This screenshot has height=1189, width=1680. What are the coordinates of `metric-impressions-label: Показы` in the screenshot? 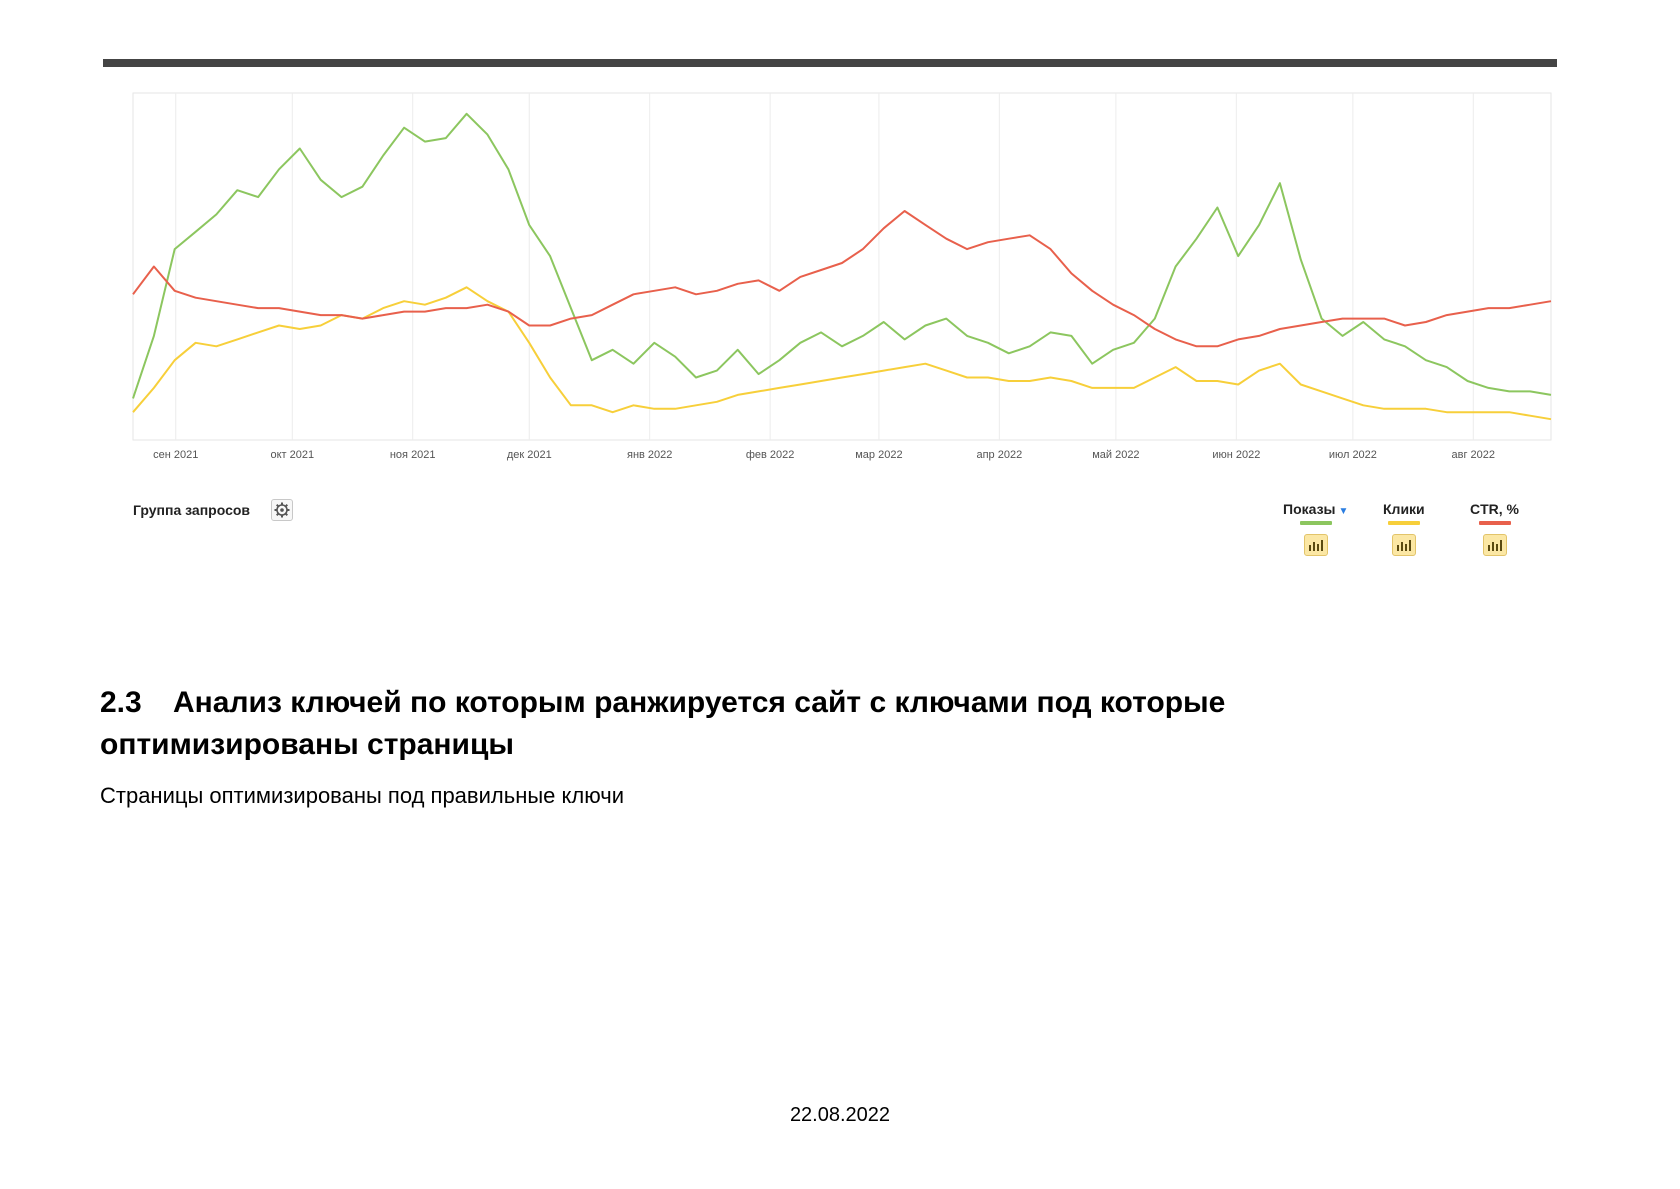 It's located at (1309, 509).